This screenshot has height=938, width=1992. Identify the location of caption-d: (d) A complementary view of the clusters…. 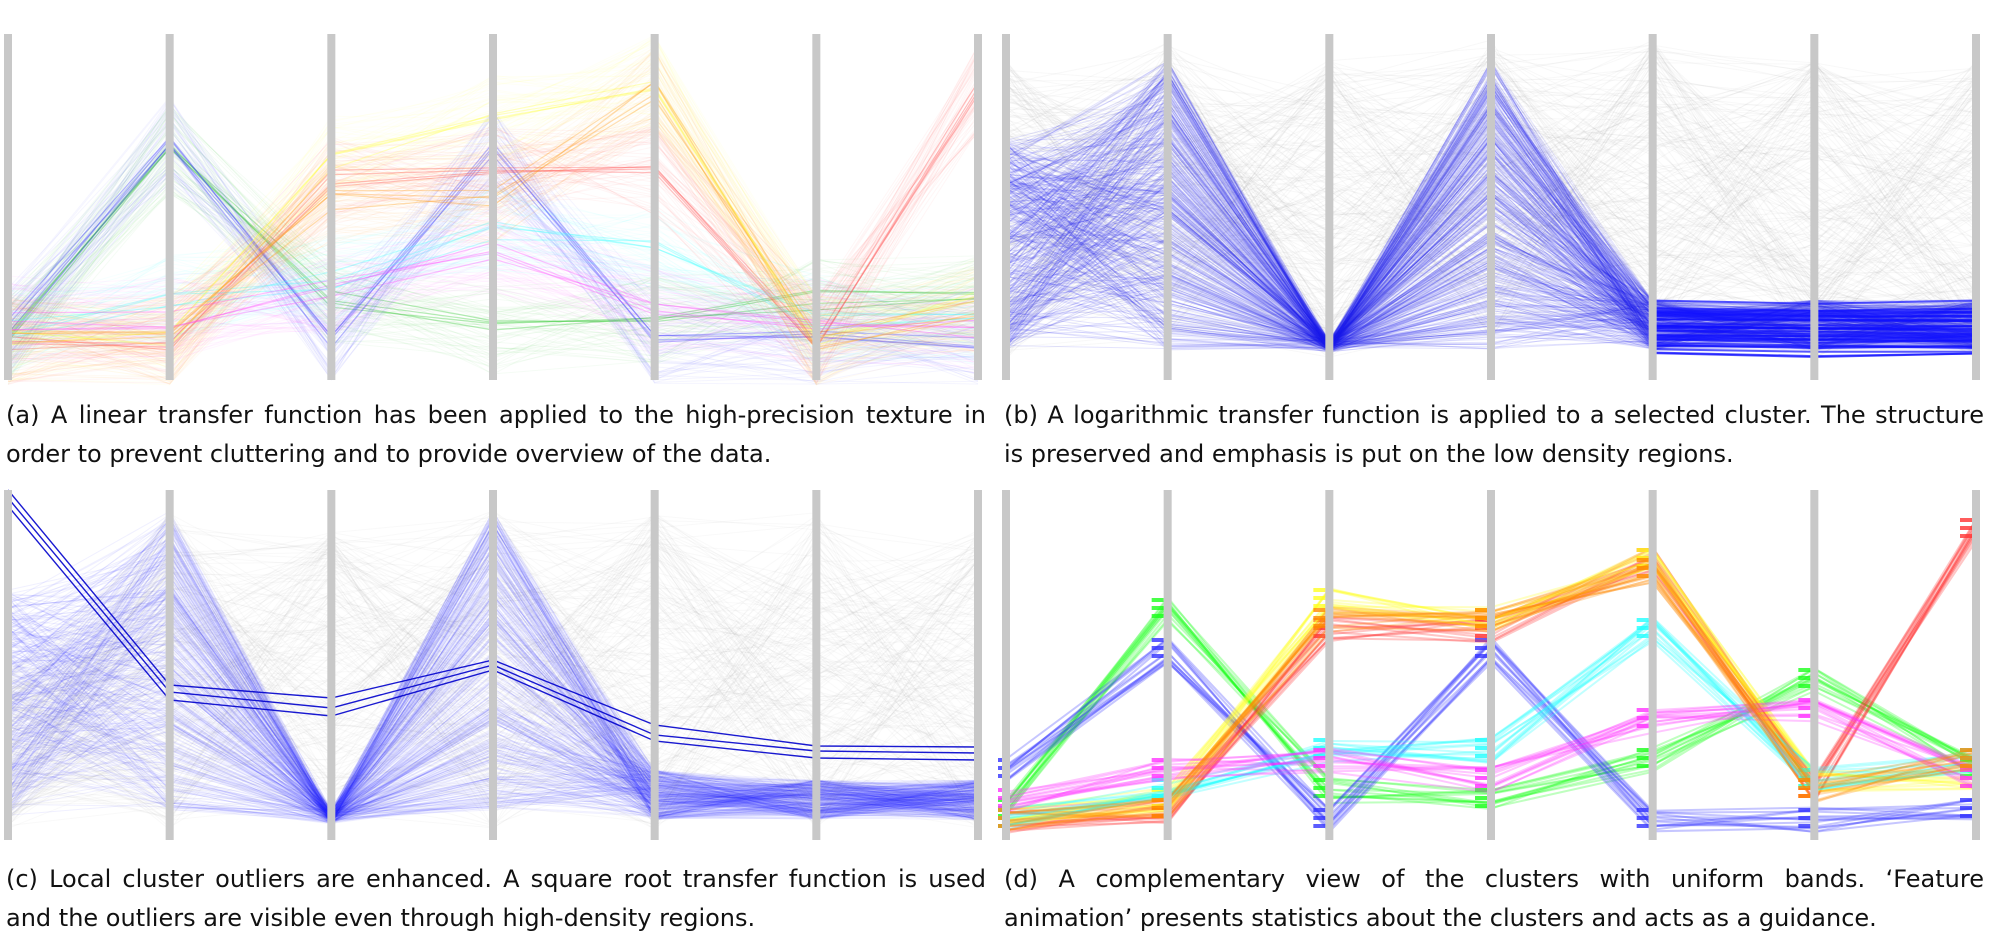
(1494, 898).